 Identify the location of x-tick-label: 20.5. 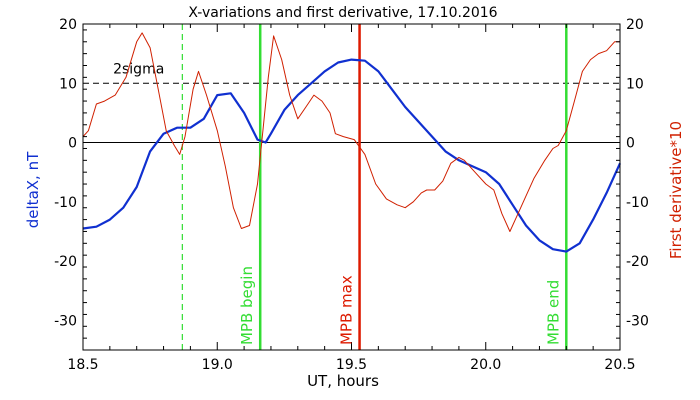
(619, 365).